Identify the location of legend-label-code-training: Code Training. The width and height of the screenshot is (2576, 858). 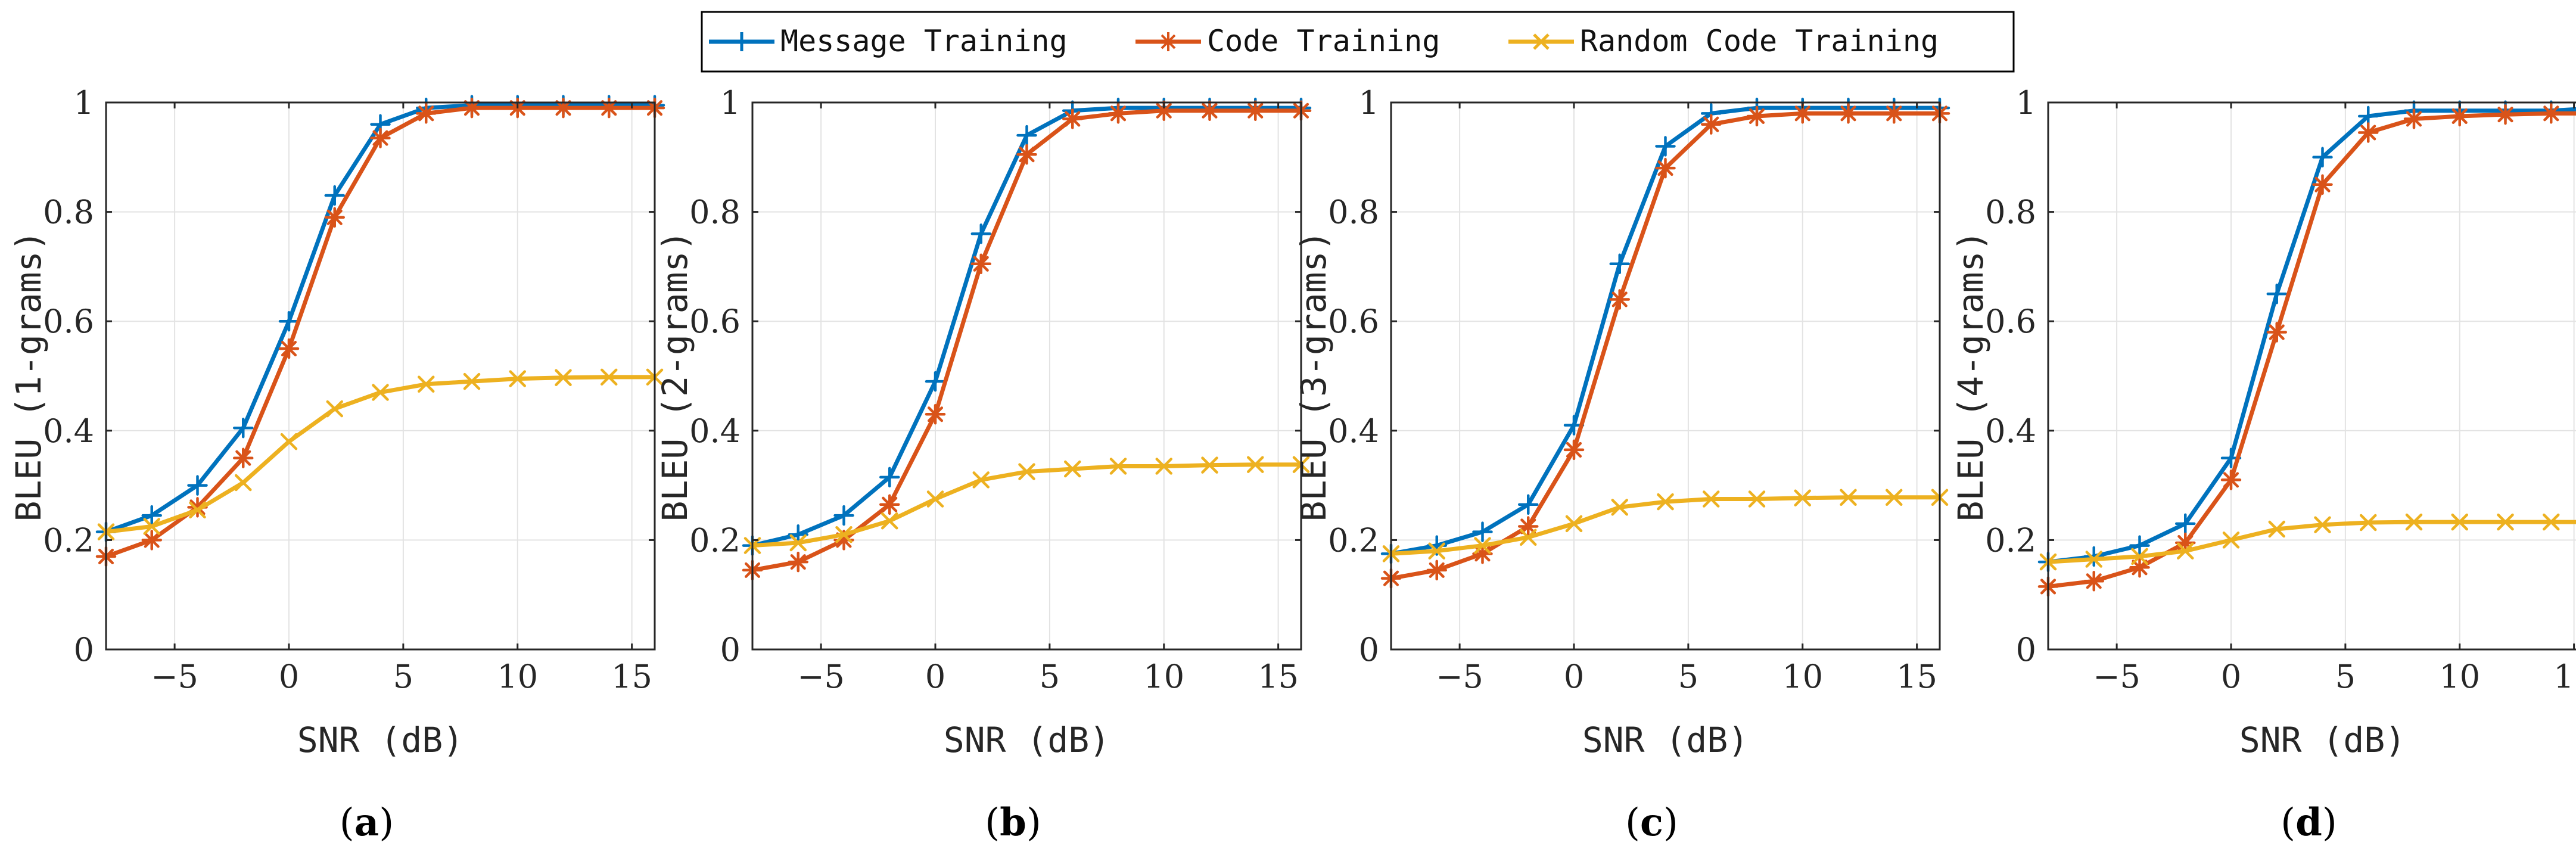
(1323, 41).